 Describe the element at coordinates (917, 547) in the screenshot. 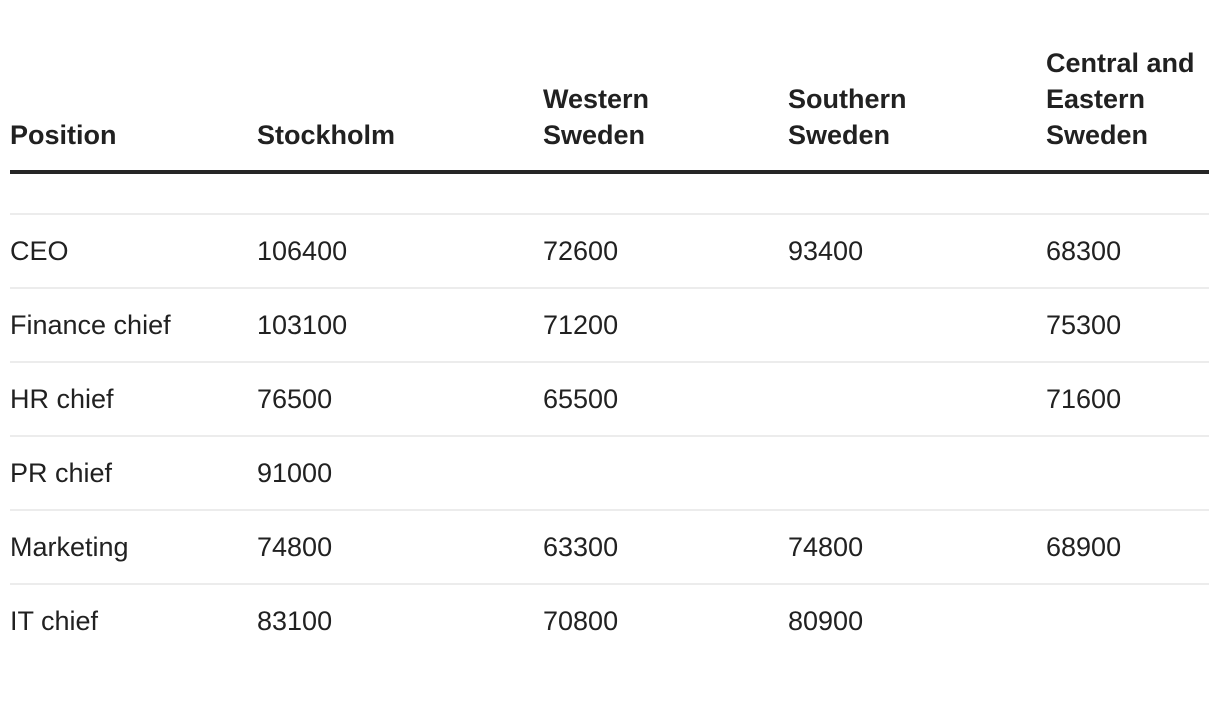

I see `value-cell-southern-sweden: 74800` at that location.